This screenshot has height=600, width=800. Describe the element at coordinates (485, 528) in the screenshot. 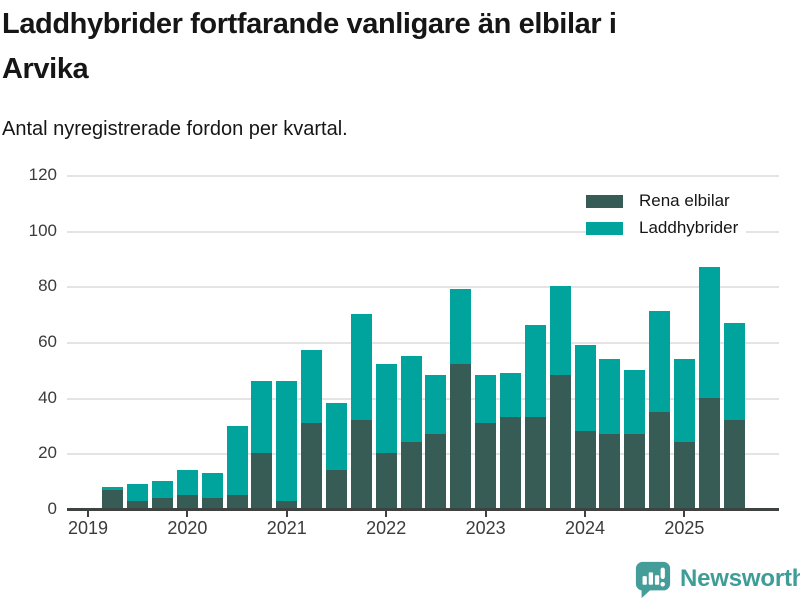

I see `x-axis-tick-label: 2023` at that location.